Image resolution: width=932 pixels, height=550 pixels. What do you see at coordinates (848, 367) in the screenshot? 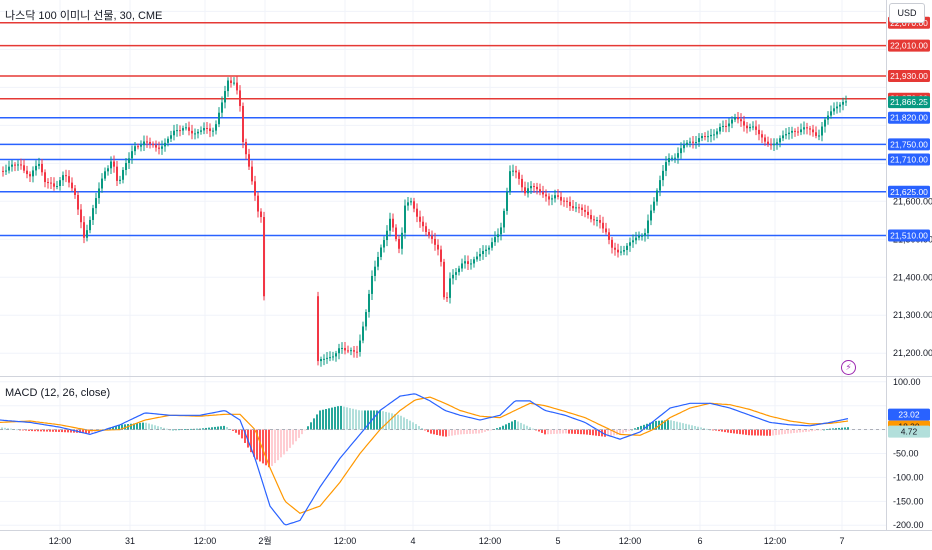
I see `lightning-icon: ⚡` at bounding box center [848, 367].